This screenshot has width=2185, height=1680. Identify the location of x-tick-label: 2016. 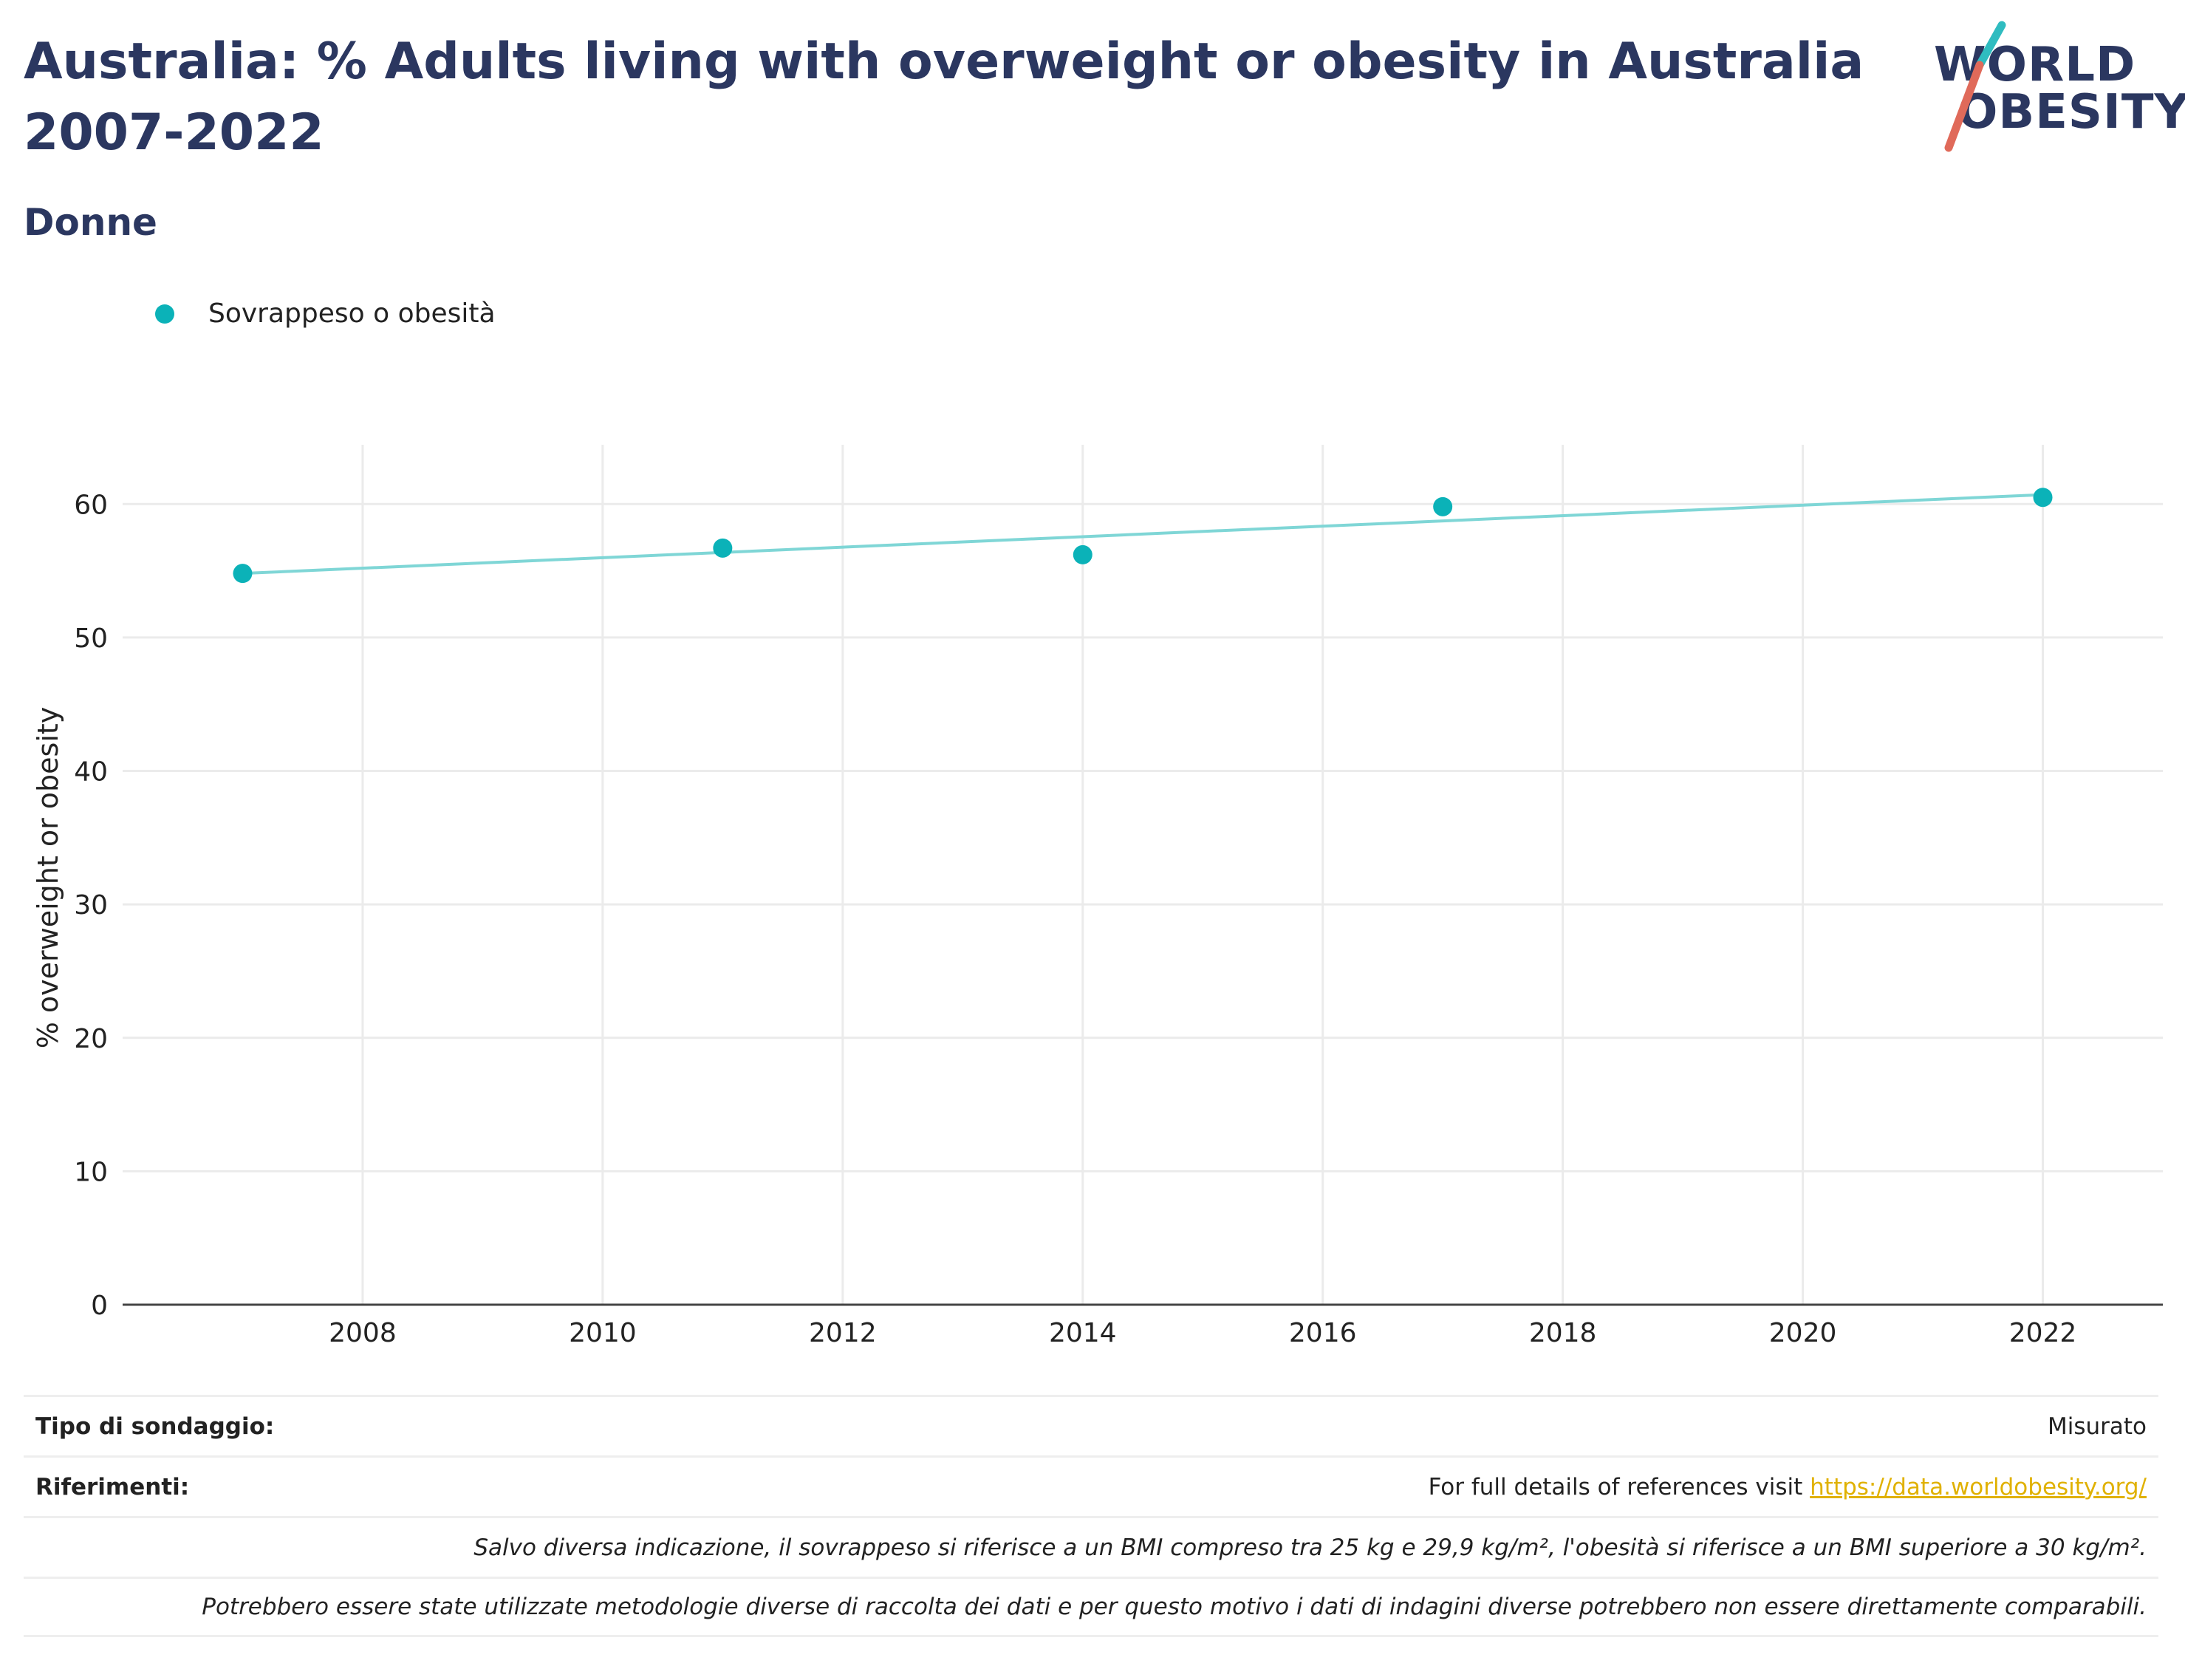
(1323, 1333).